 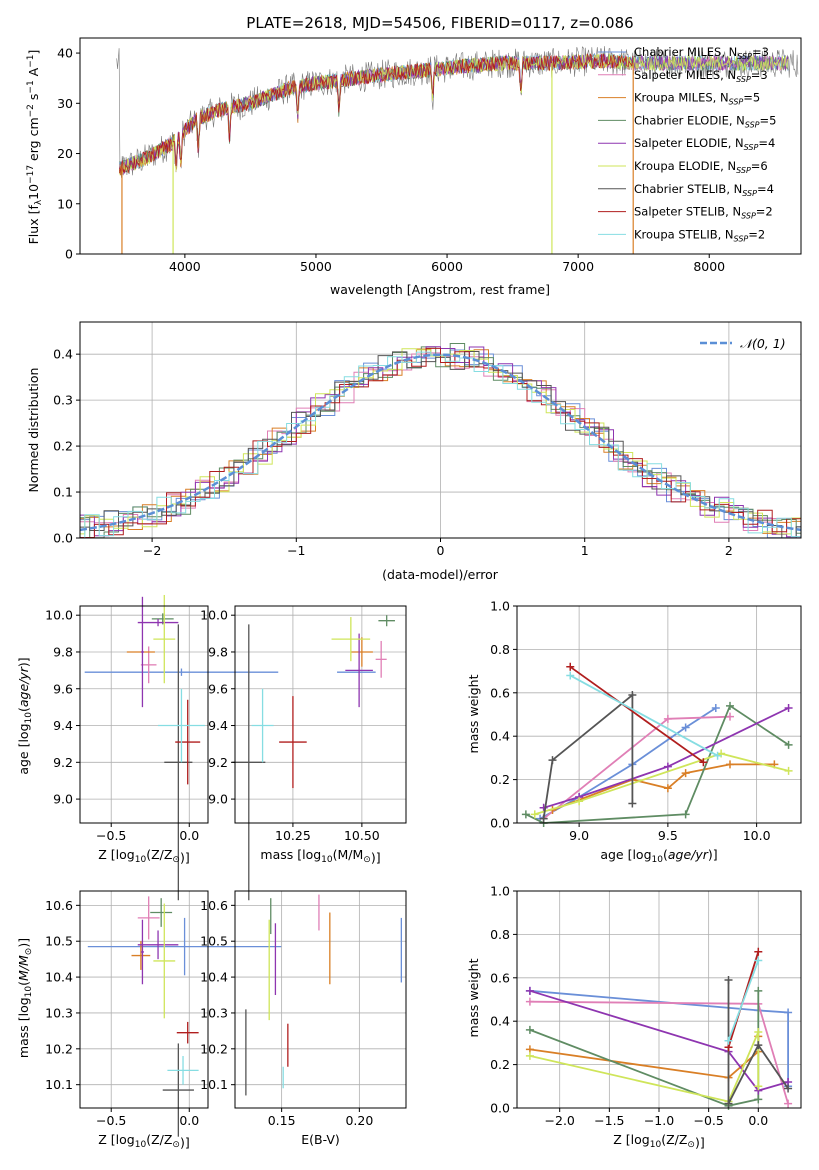 What do you see at coordinates (757, 835) in the screenshot?
I see `massweight-vs-age-xtick-label: 10.0` at bounding box center [757, 835].